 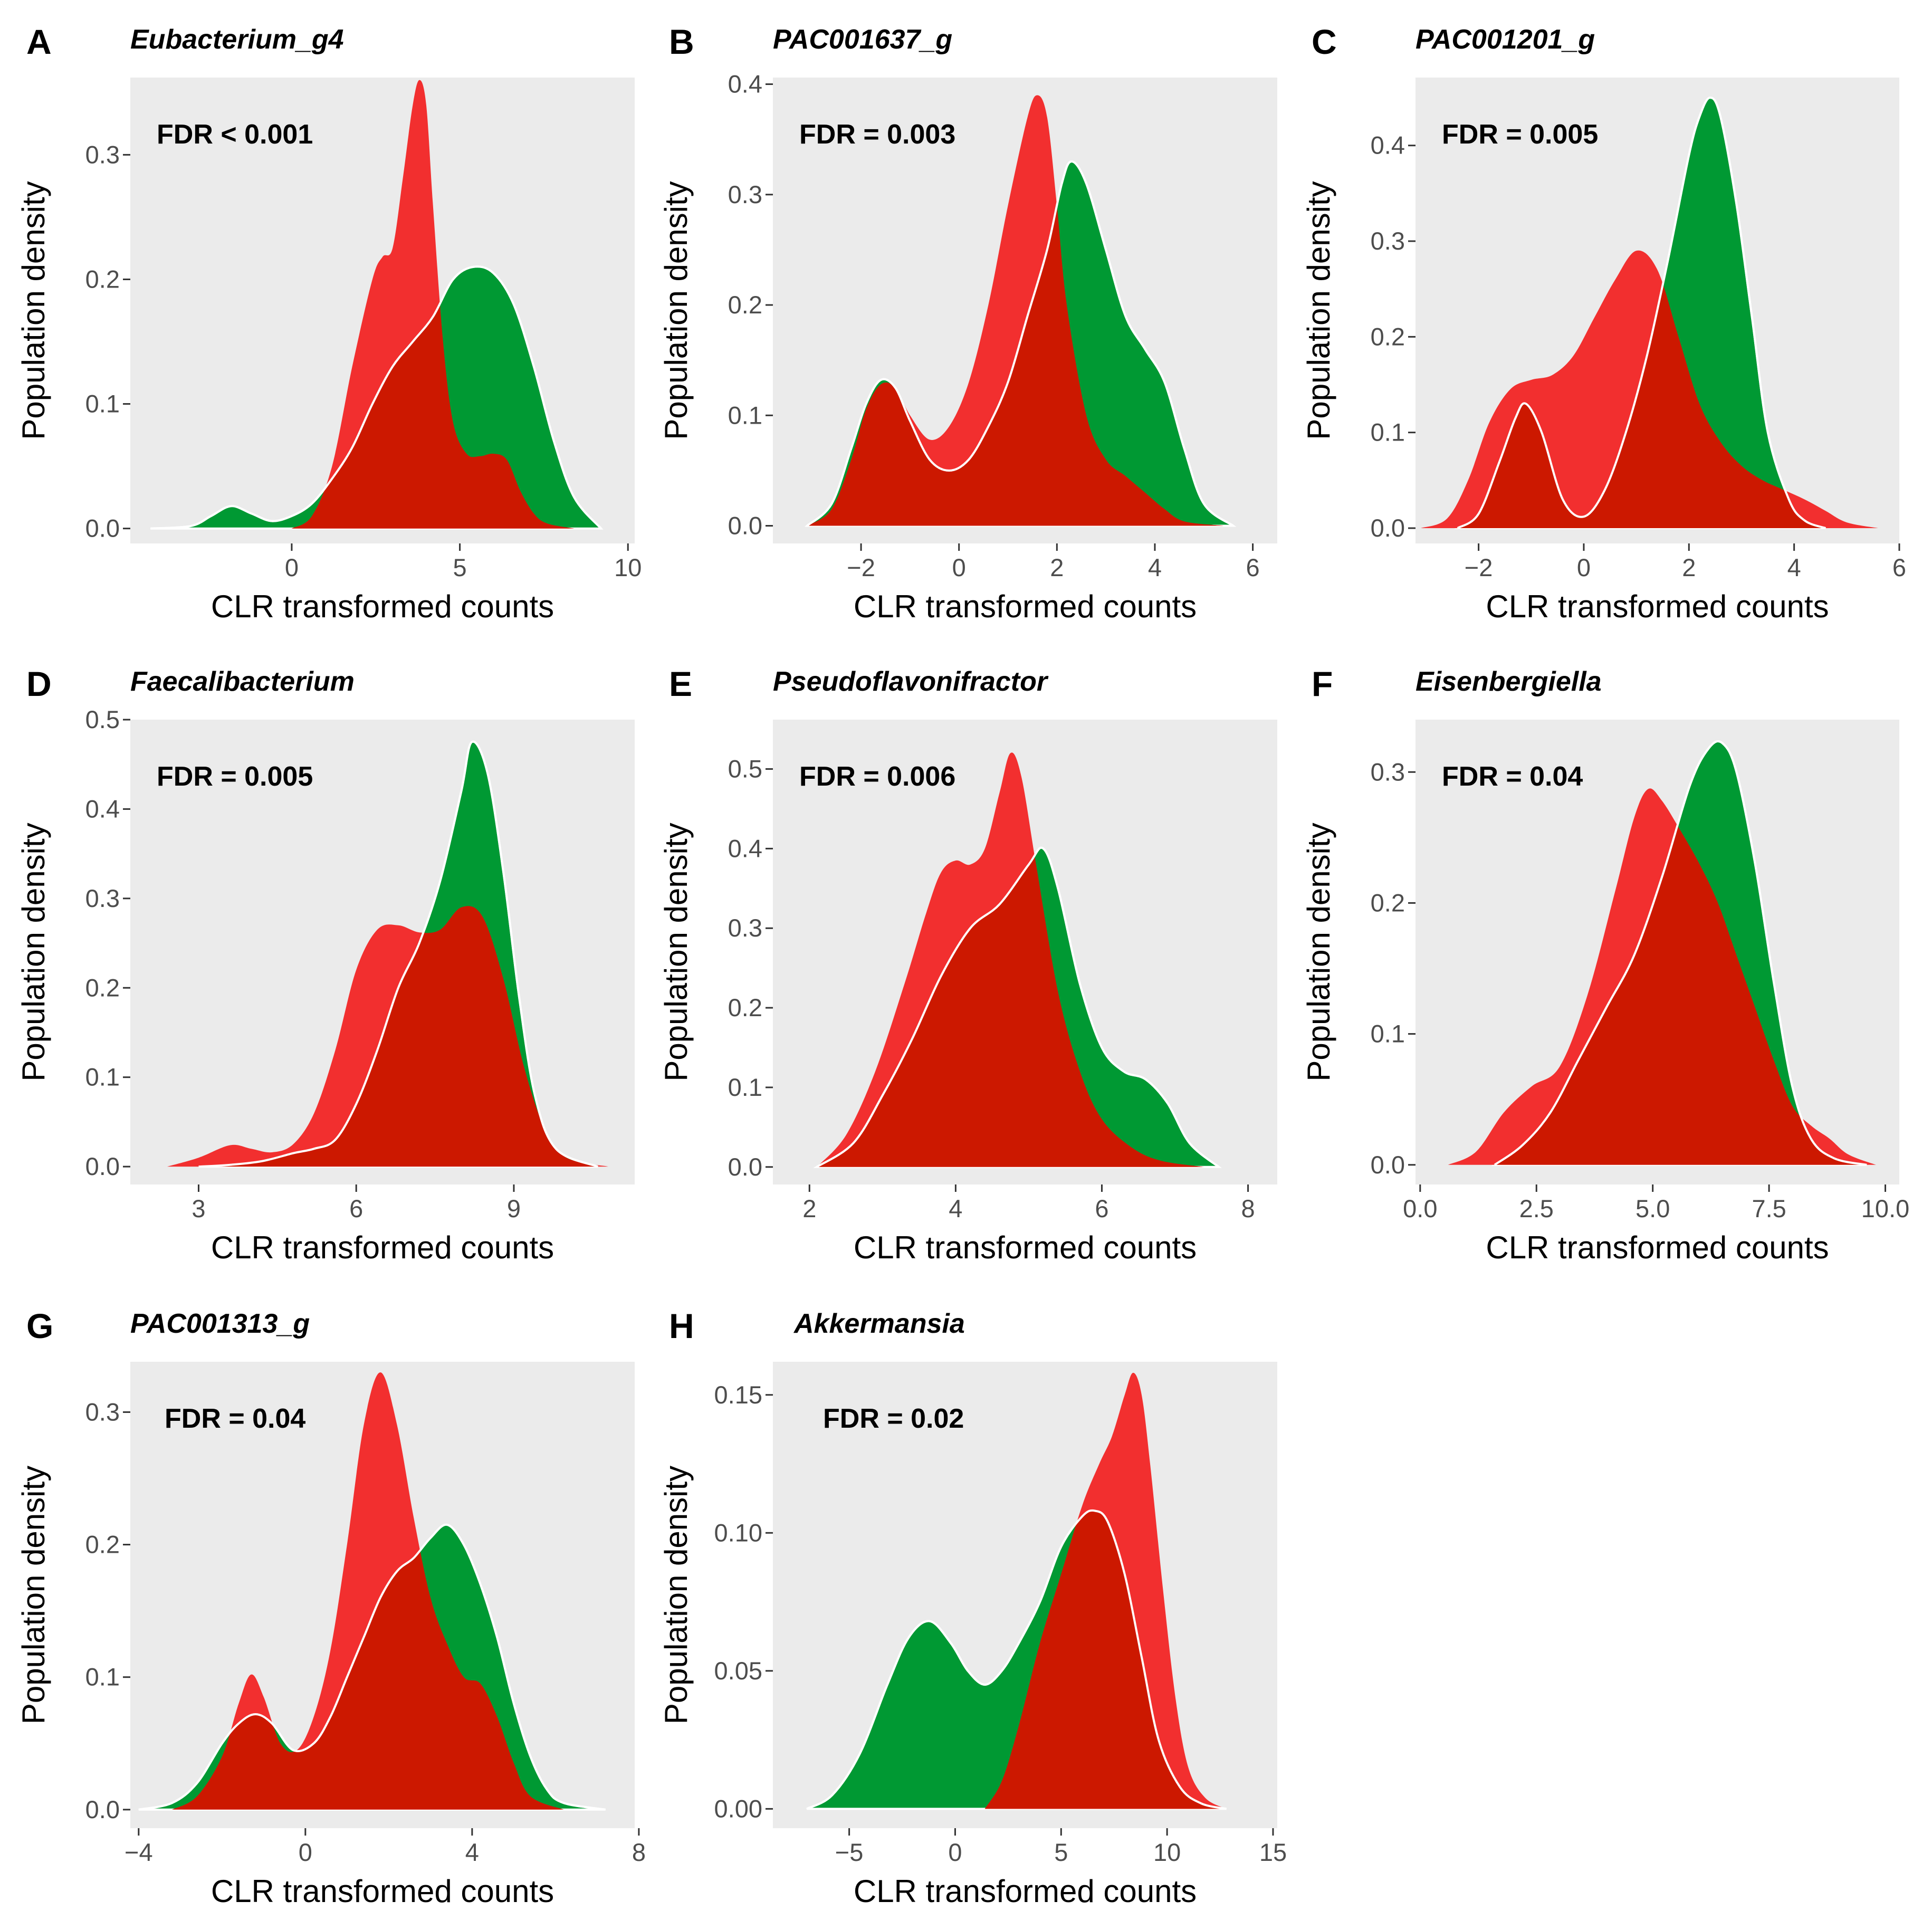 I want to click on panel-letter: F, so click(x=1322, y=684).